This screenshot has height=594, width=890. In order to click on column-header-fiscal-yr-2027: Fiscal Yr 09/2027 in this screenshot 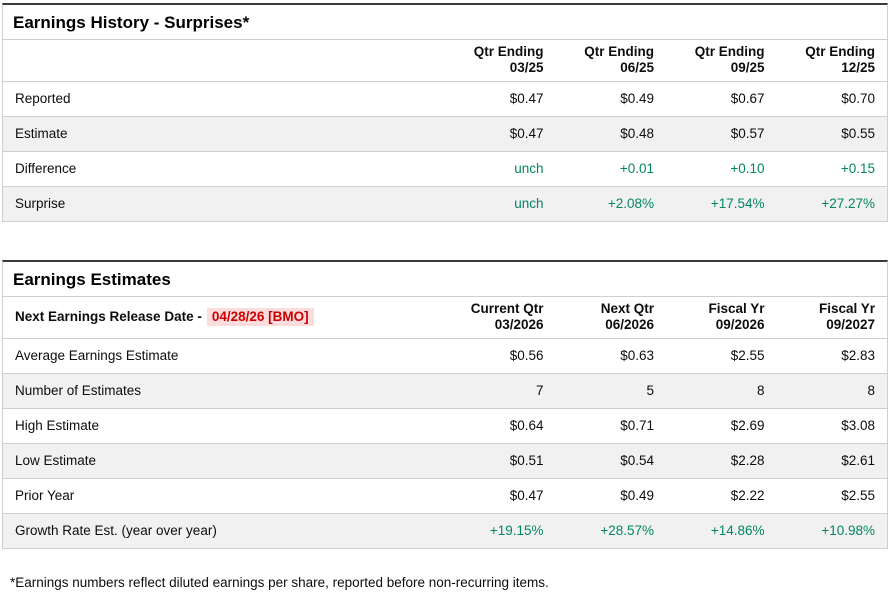, I will do `click(832, 318)`.